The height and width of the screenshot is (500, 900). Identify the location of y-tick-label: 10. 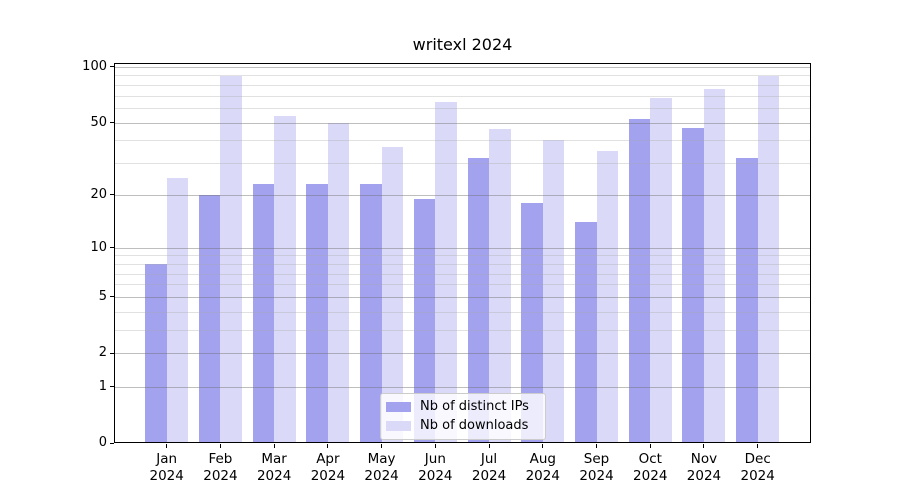
(98, 247).